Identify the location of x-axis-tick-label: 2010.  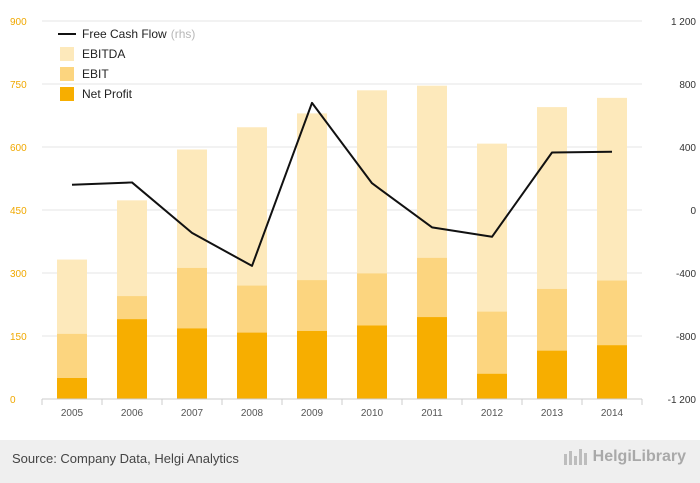
(372, 413).